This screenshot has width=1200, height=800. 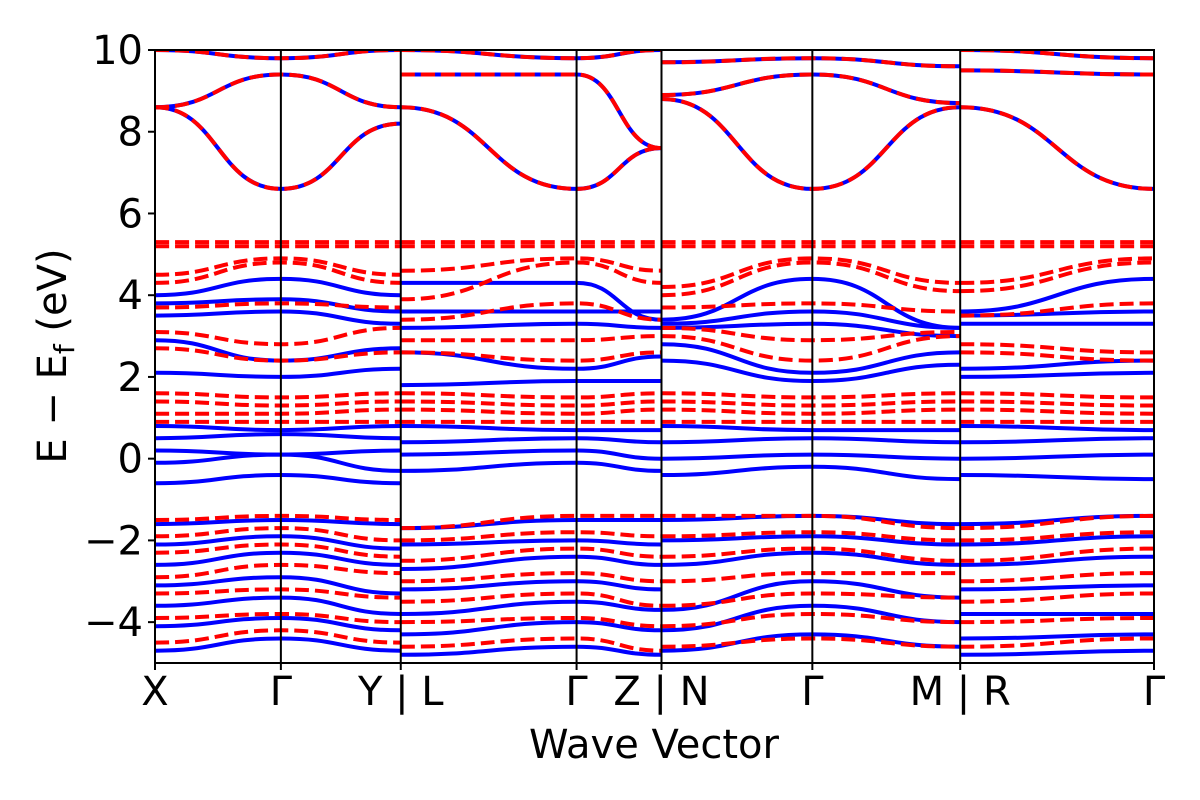 I want to click on x-ticks: X Γ Y | L Γ Z | N Γ M | R Γ, so click(x=653, y=689).